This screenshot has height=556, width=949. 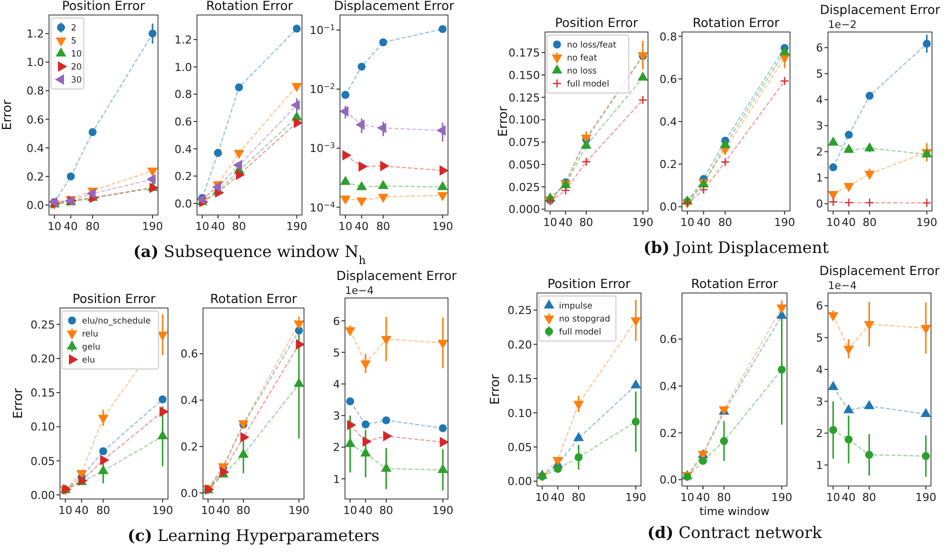 What do you see at coordinates (524, 187) in the screenshot?
I see `y-tick-label: 0.025` at bounding box center [524, 187].